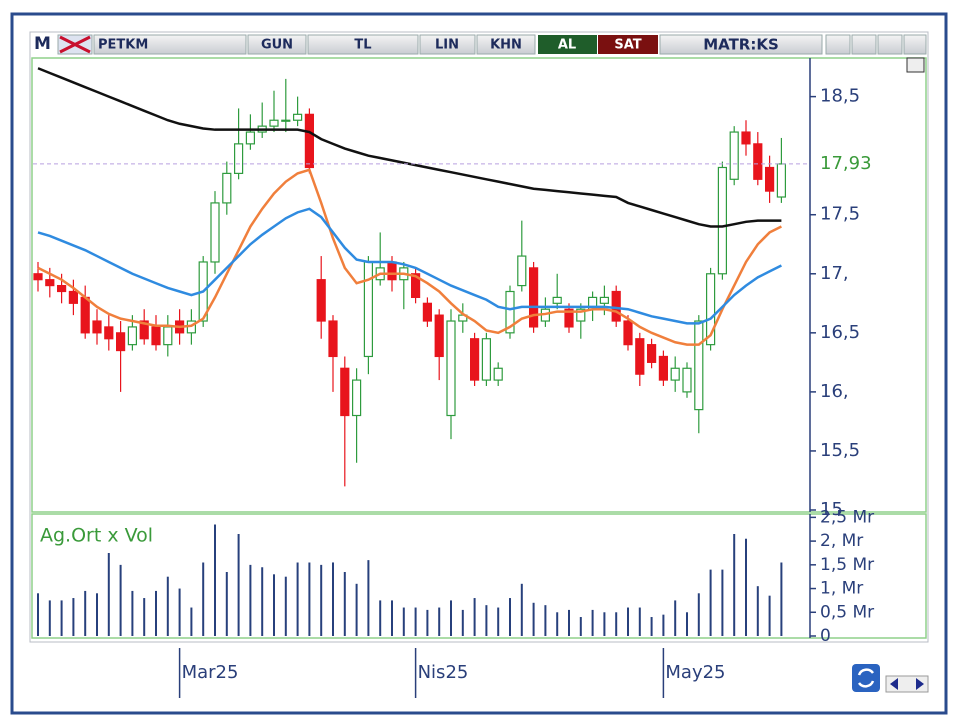  Describe the element at coordinates (847, 565) in the screenshot. I see `volume-tick-label: 1,5 Mr` at that location.